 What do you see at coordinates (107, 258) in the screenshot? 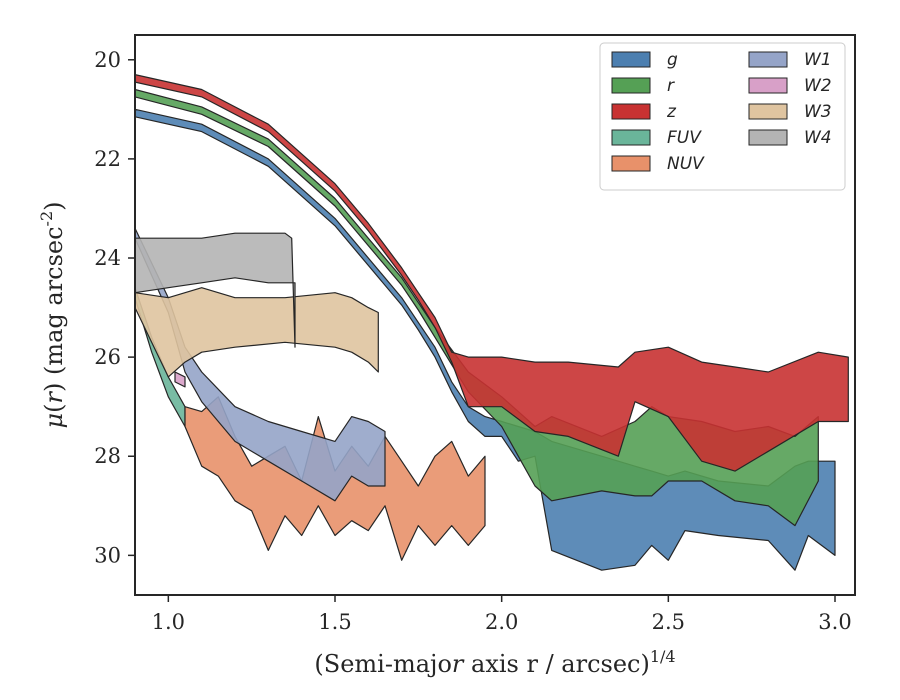
I see `y-tick-label: 24` at bounding box center [107, 258].